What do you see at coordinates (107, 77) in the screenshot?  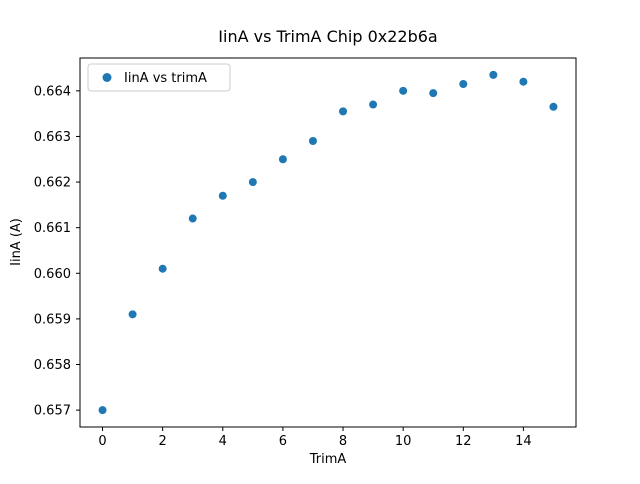 I see `legend-marker-icon` at bounding box center [107, 77].